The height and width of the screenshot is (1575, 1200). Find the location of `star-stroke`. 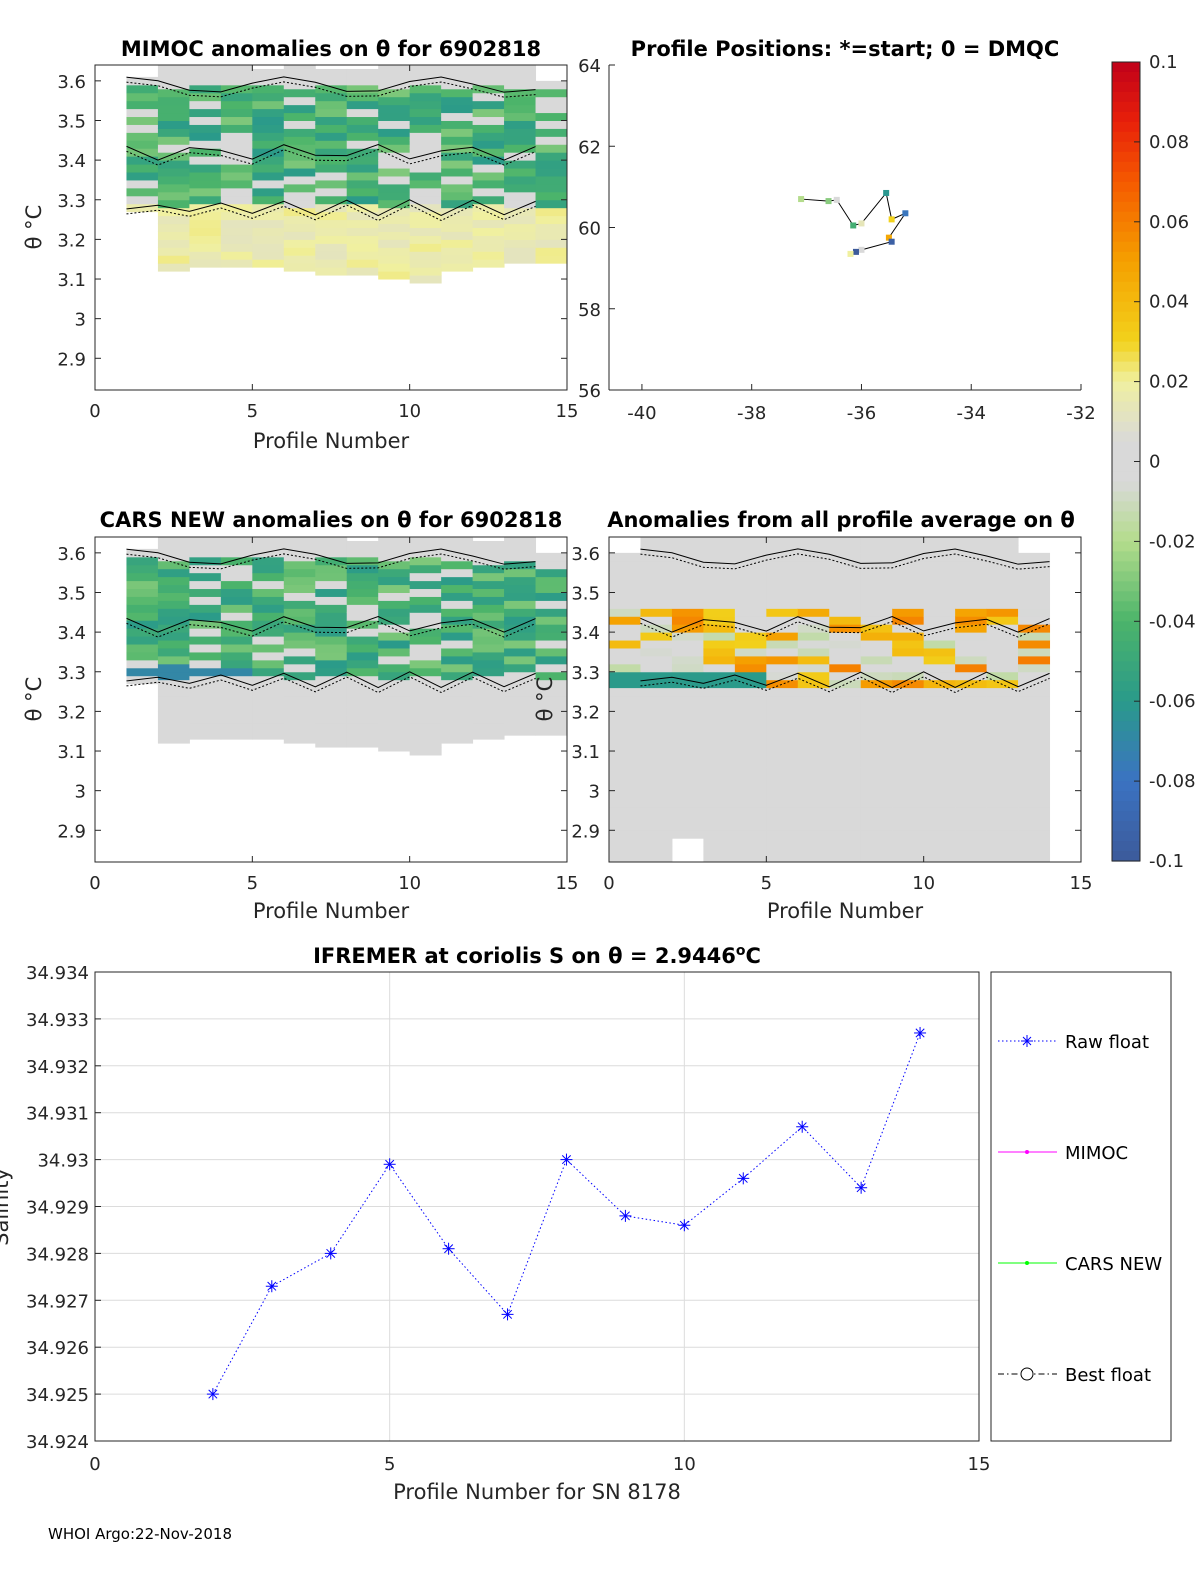

star-stroke is located at coordinates (920, 1033).